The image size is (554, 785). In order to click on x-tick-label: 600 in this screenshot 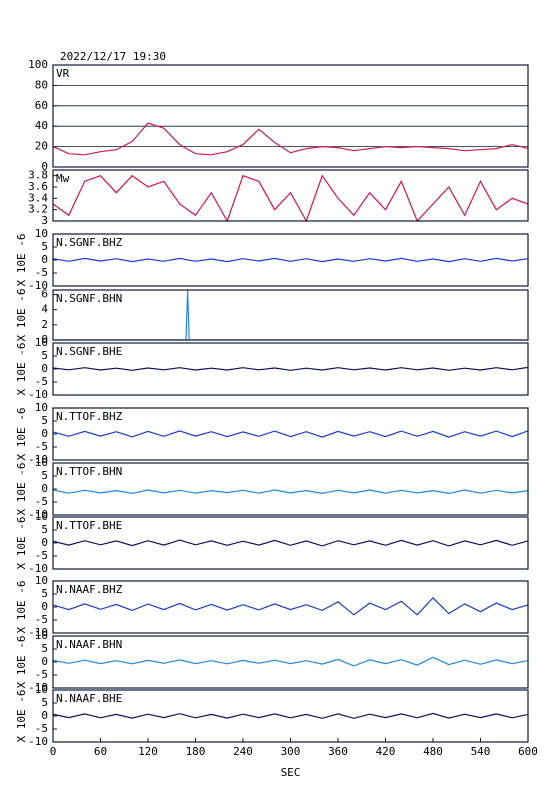, I will do `click(528, 751)`.